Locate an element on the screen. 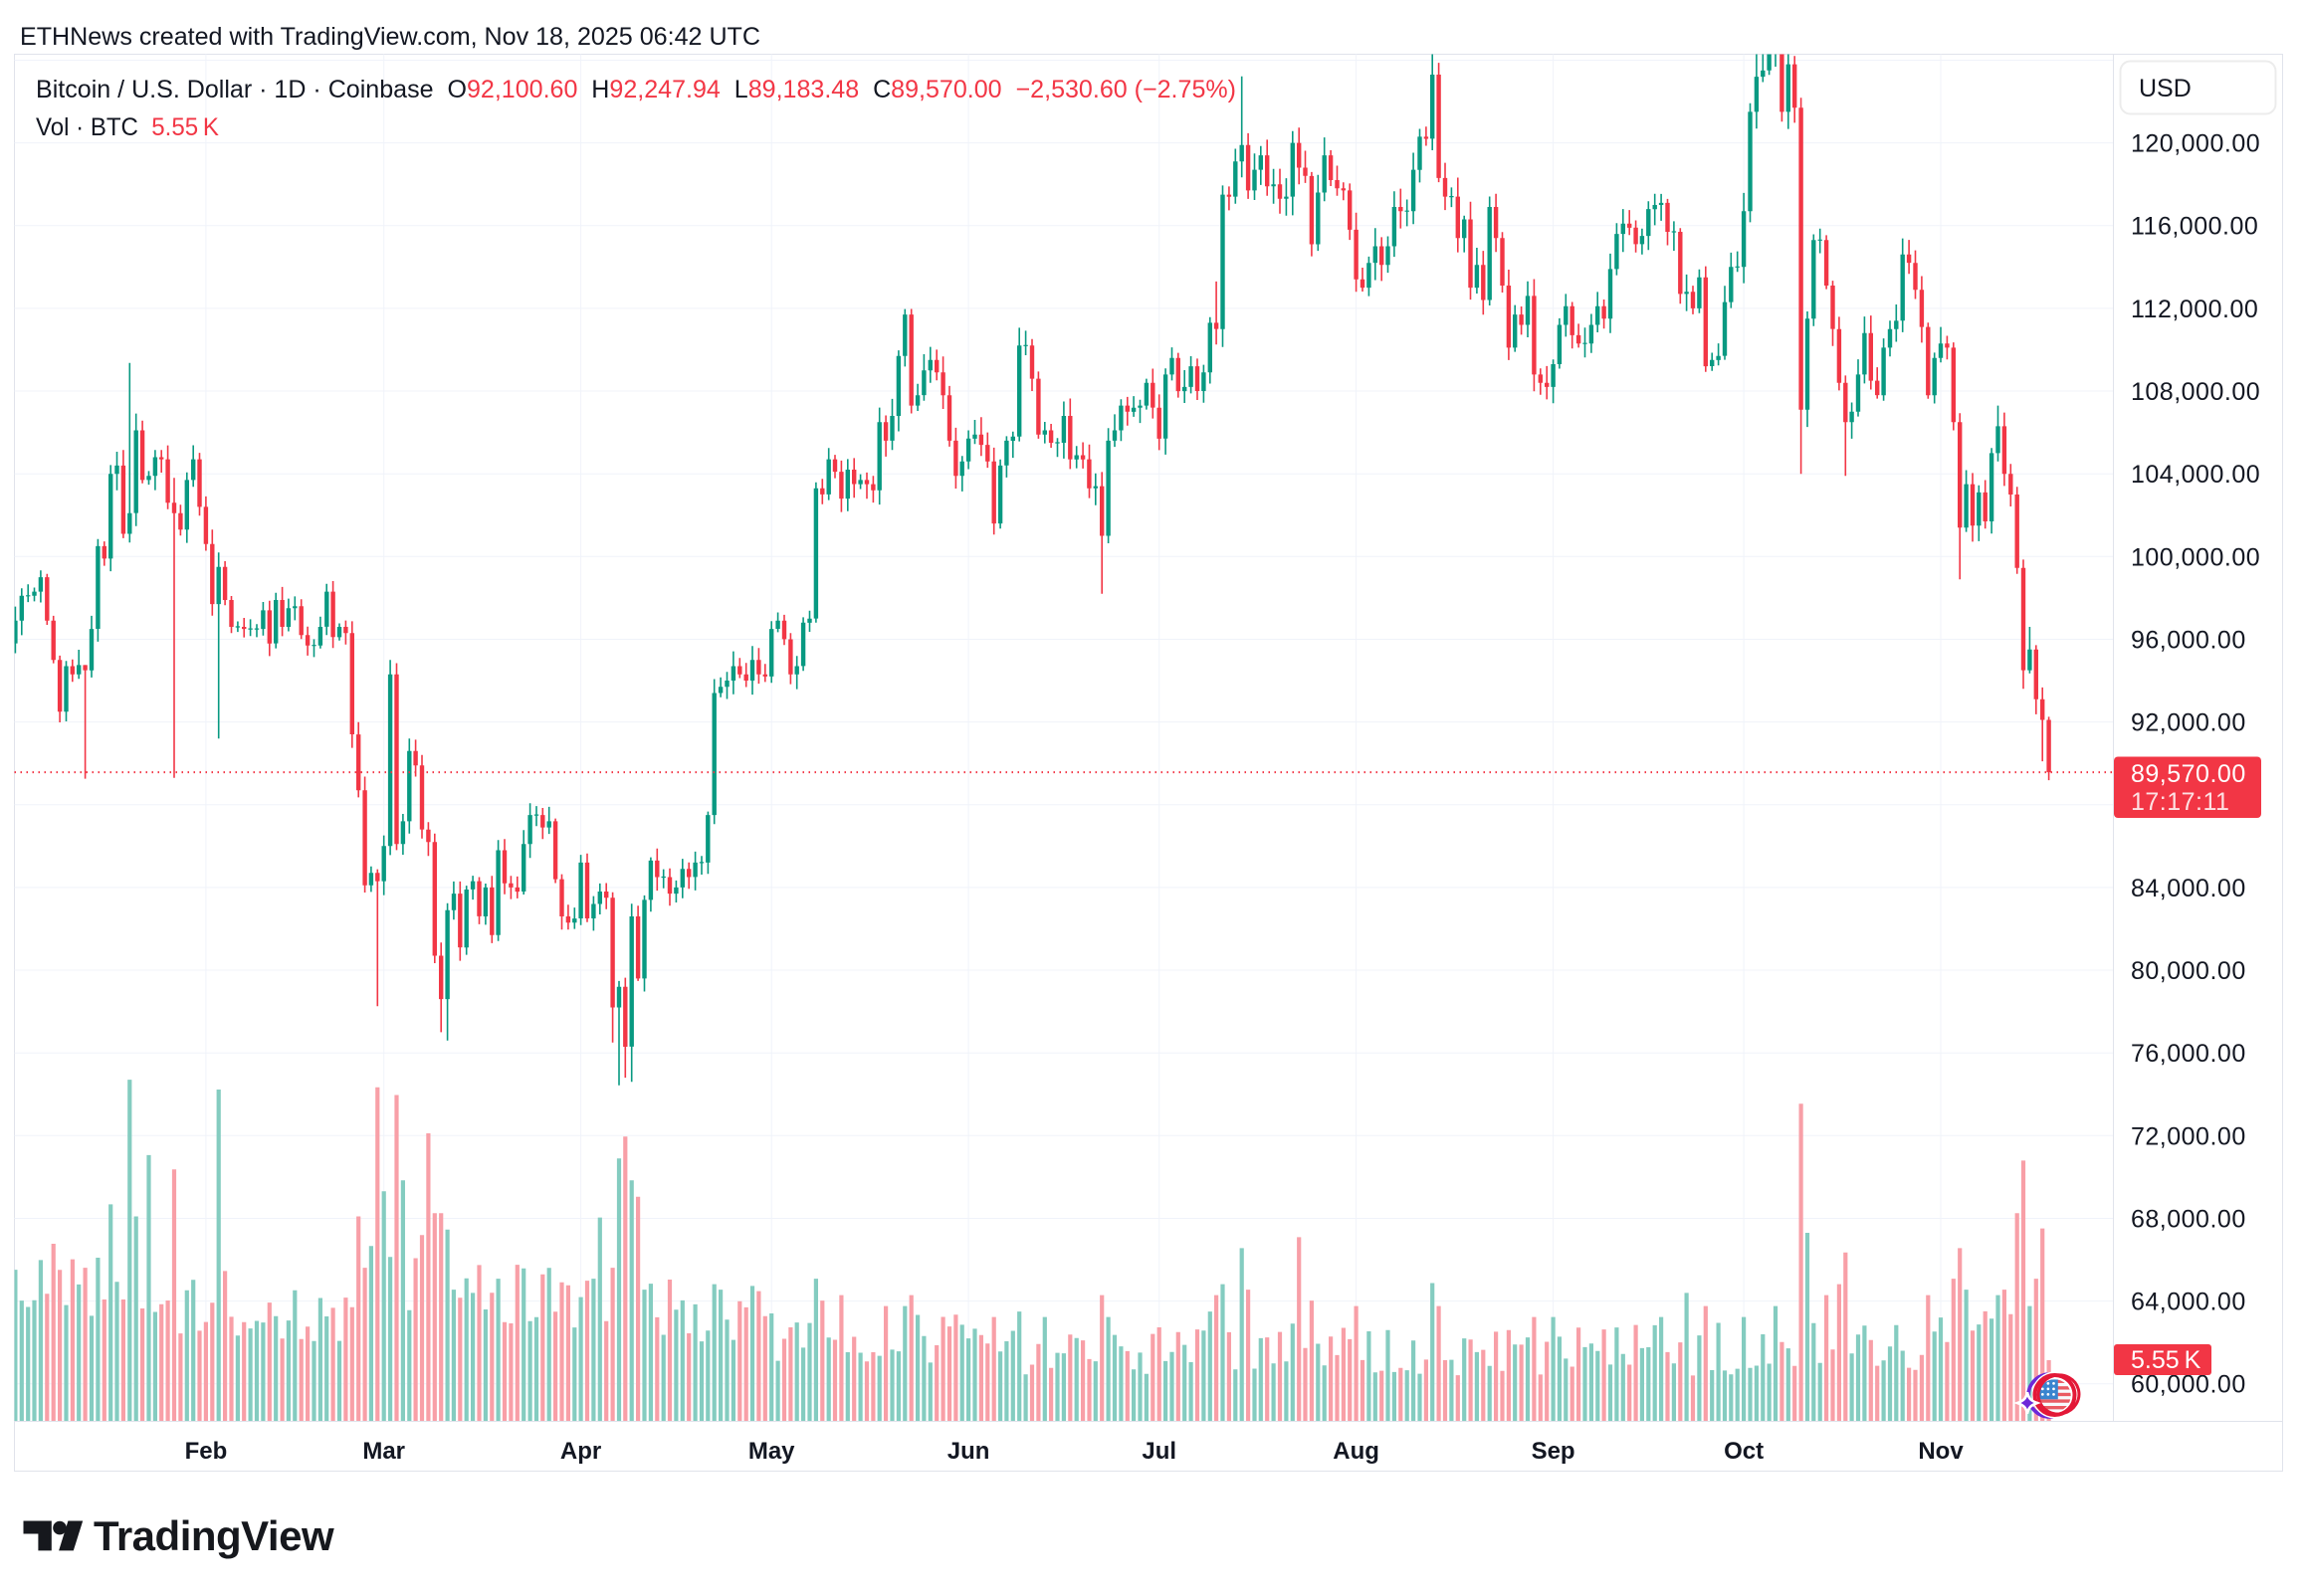 Image resolution: width=2303 pixels, height=1596 pixels. svg-text: Jul is located at coordinates (1159, 1451).